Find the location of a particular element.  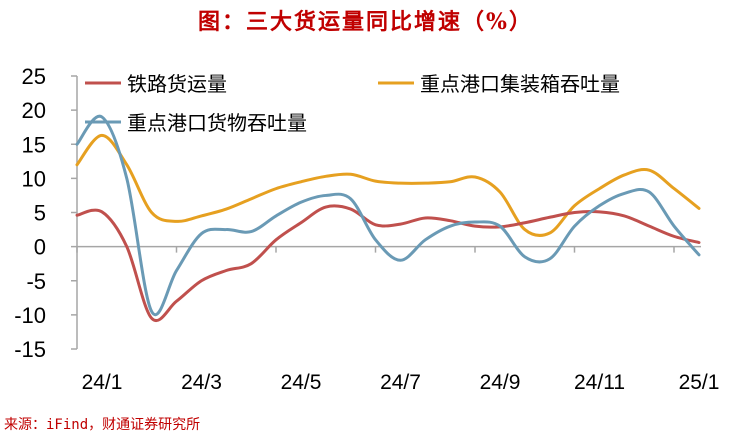

y-tick-label: 15 is located at coordinates (34, 144).